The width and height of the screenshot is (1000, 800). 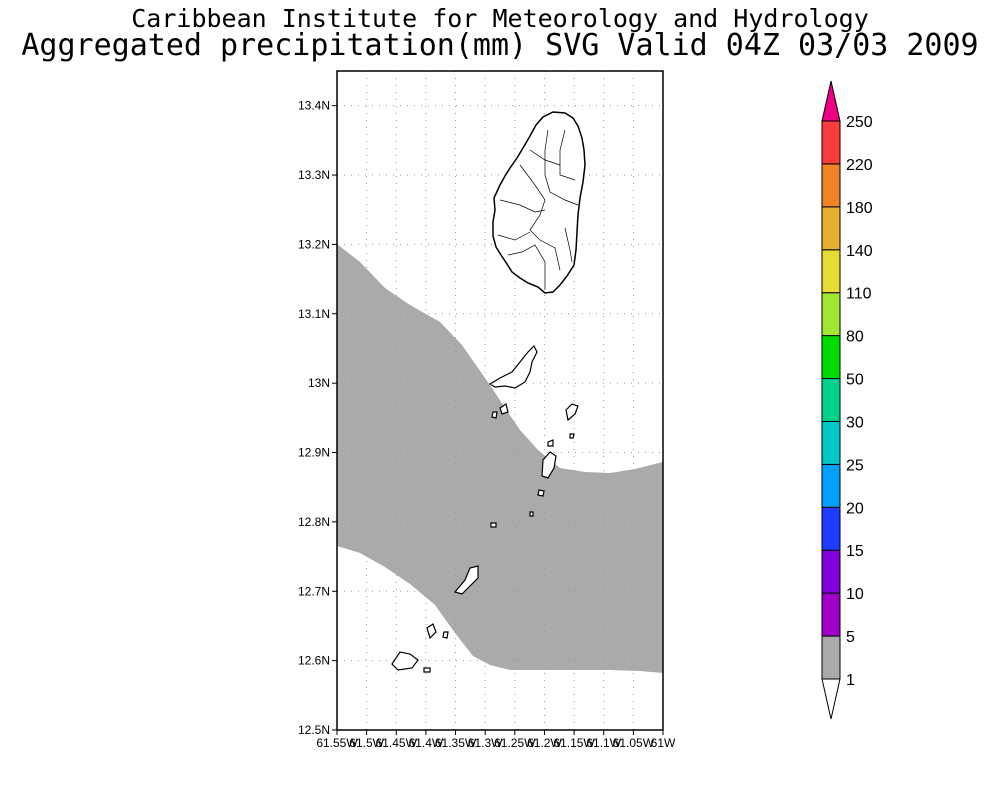 I want to click on lat-tick-label: 12.5N, so click(x=314, y=730).